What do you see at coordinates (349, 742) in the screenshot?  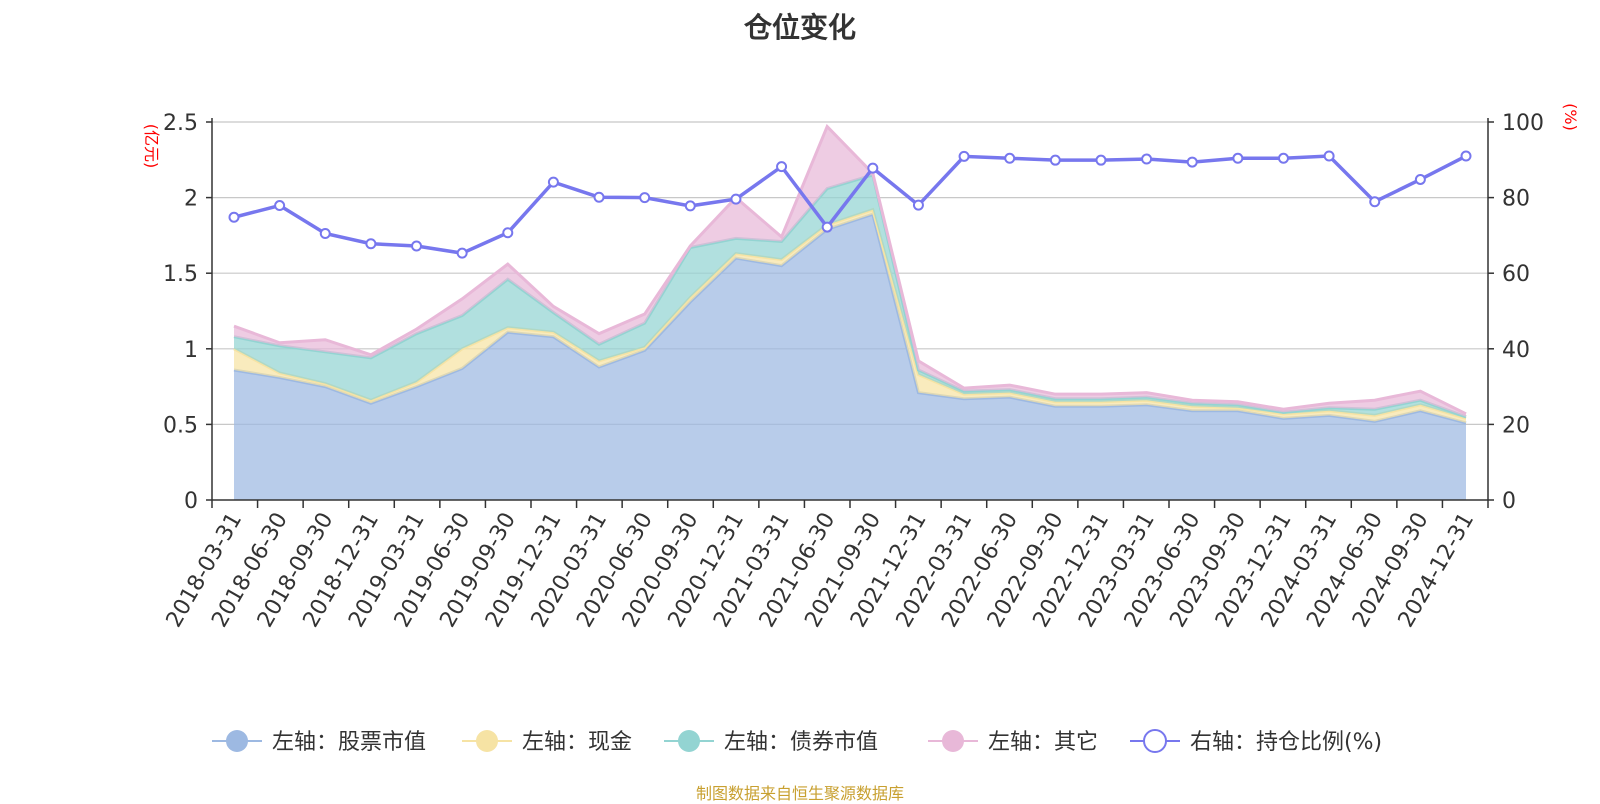 I see `legend-label: 左轴：股票市值` at bounding box center [349, 742].